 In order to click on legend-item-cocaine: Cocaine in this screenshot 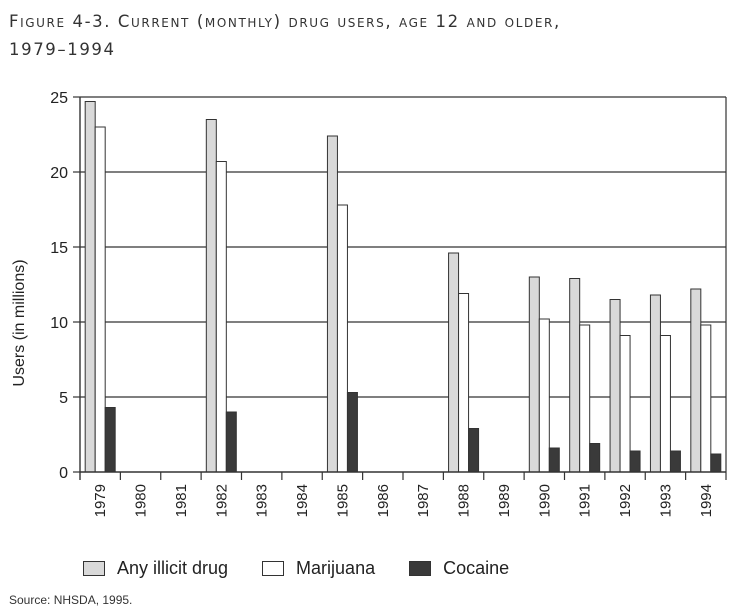, I will do `click(459, 568)`.